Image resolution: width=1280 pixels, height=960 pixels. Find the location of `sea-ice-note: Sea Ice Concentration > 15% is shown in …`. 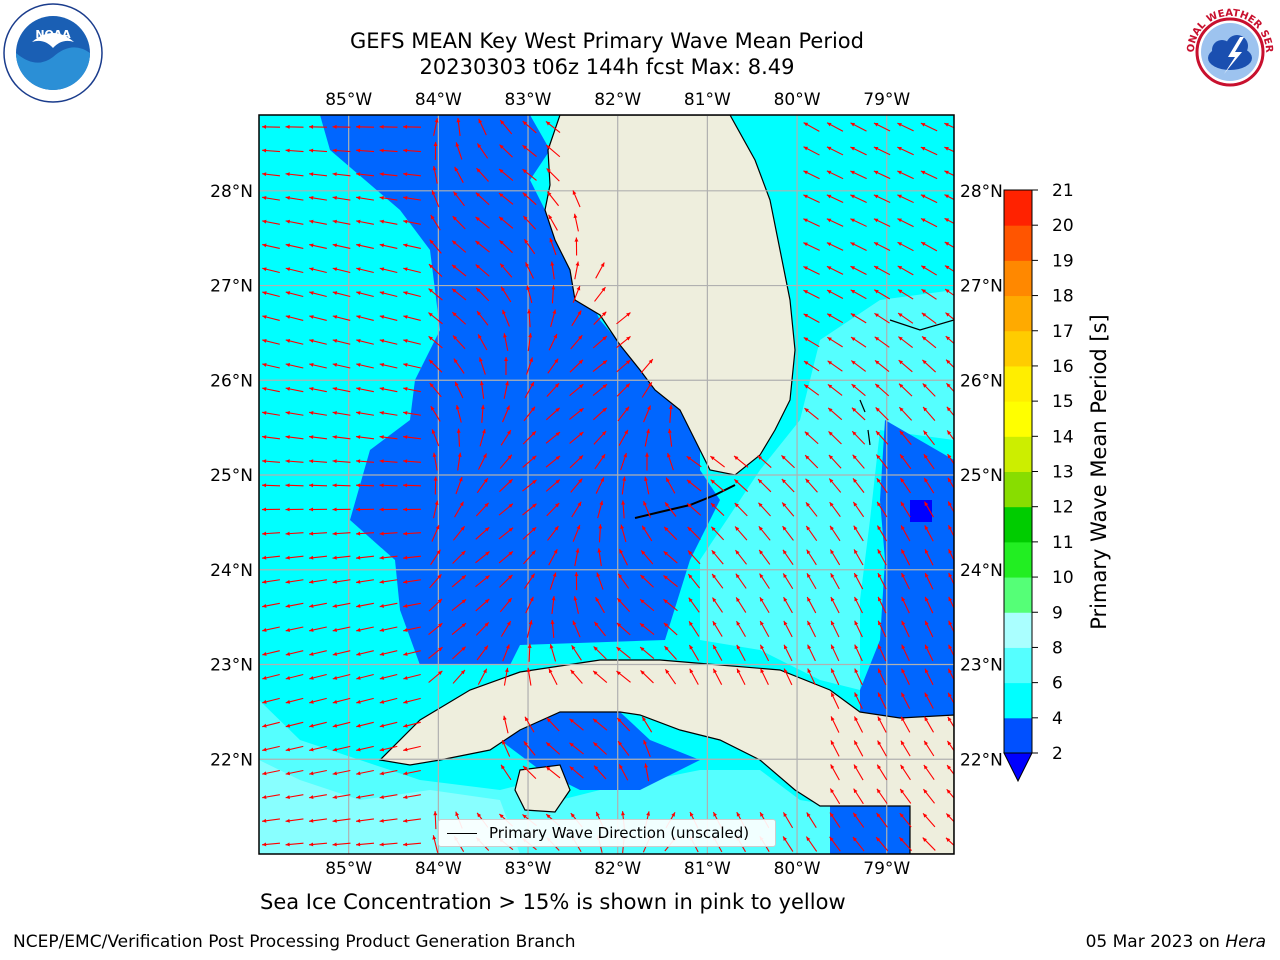

sea-ice-note: Sea Ice Concentration > 15% is shown in … is located at coordinates (553, 902).